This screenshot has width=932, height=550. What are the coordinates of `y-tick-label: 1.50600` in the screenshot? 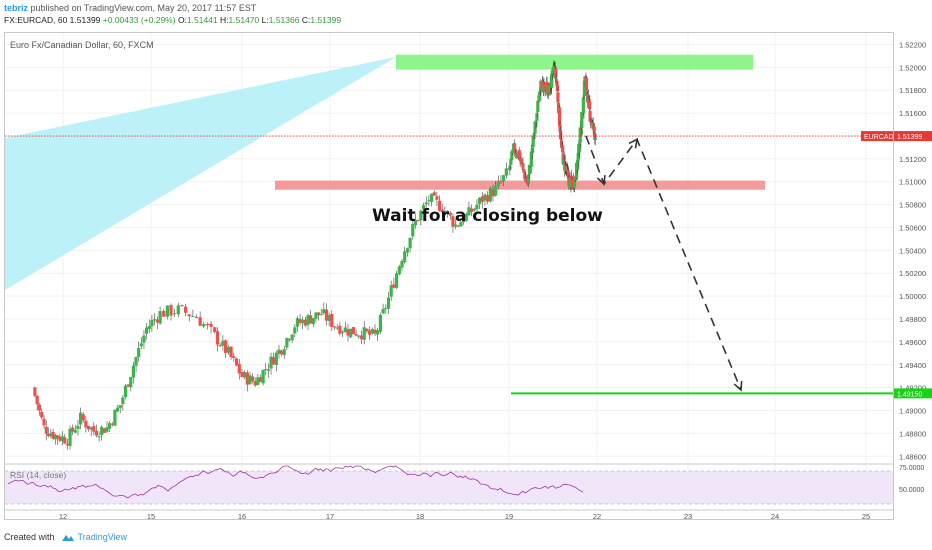 It's located at (912, 227).